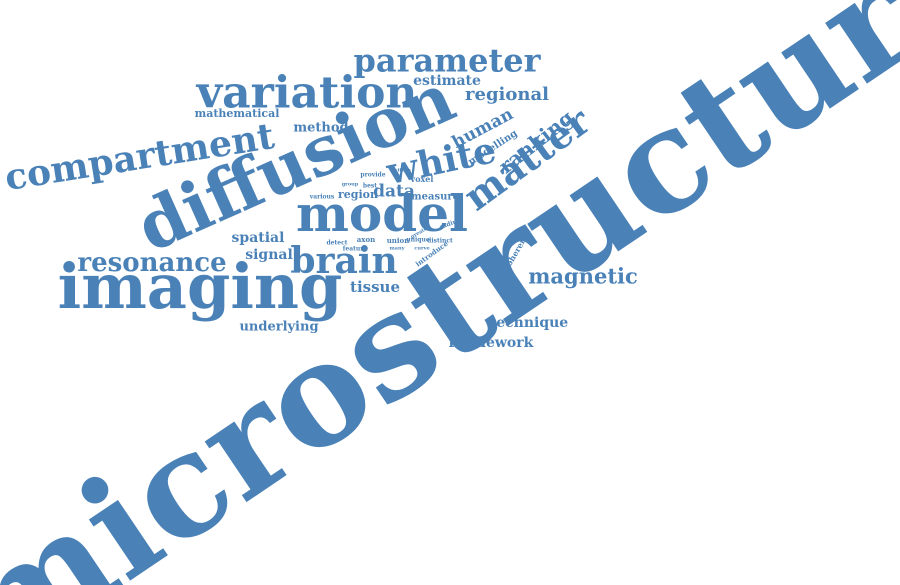 The height and width of the screenshot is (585, 900). What do you see at coordinates (307, 93) in the screenshot?
I see `word-variation: variation` at bounding box center [307, 93].